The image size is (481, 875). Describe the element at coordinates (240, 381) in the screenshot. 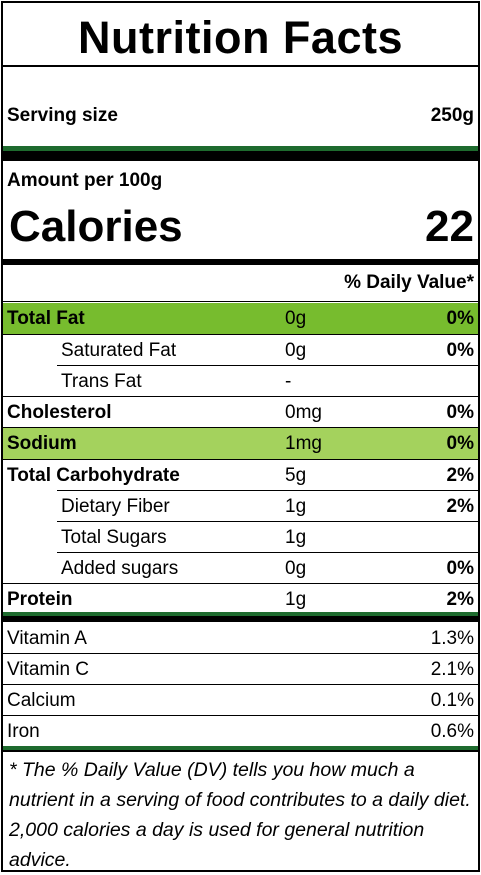

I see `nutrient-row-trans-fat: Trans Fat -` at that location.